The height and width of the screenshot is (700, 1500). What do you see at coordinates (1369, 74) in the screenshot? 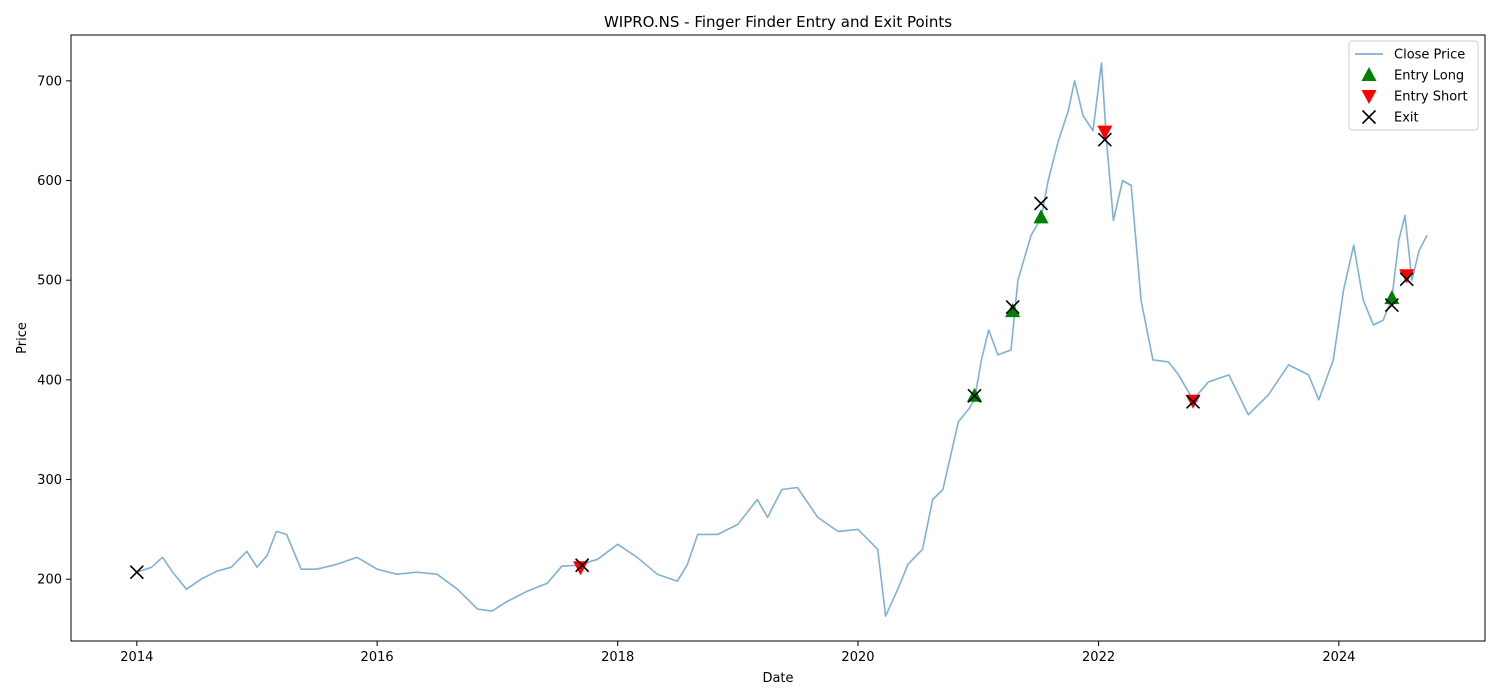
I see `legend-entry-long-swatch` at bounding box center [1369, 74].